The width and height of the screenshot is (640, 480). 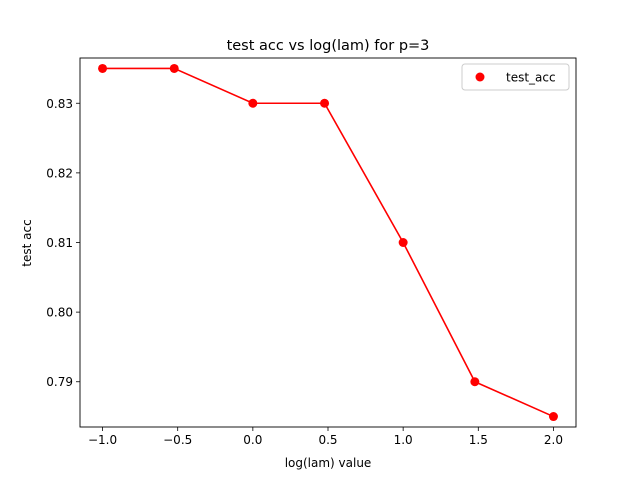 I want to click on y-tick-label: 0.80, so click(x=59, y=313).